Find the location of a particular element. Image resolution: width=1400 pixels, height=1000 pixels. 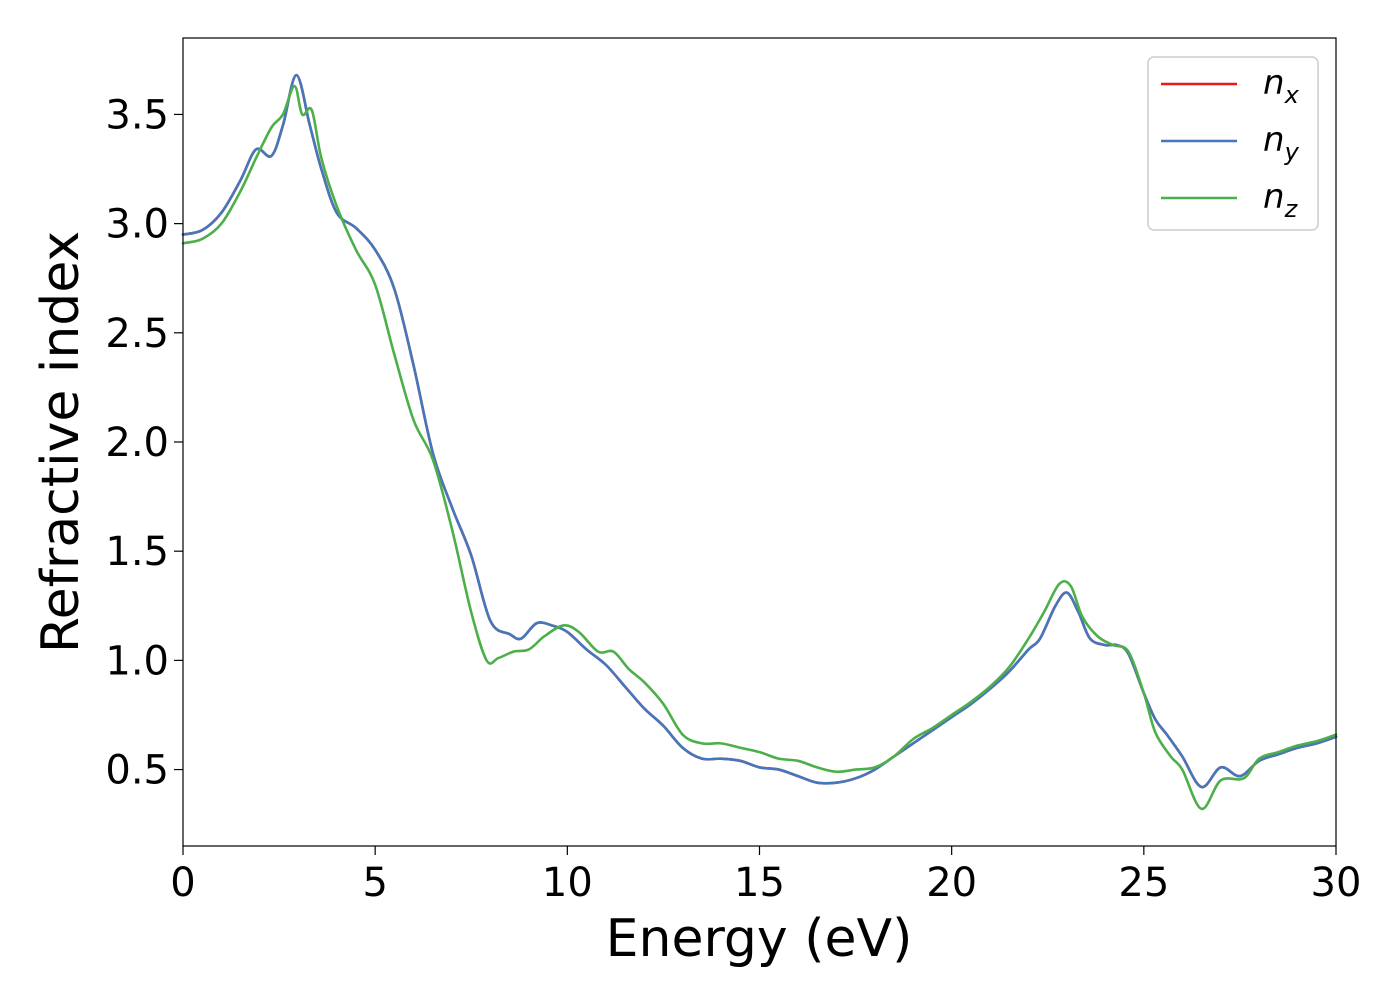

legend-box is located at coordinates (1233, 143).